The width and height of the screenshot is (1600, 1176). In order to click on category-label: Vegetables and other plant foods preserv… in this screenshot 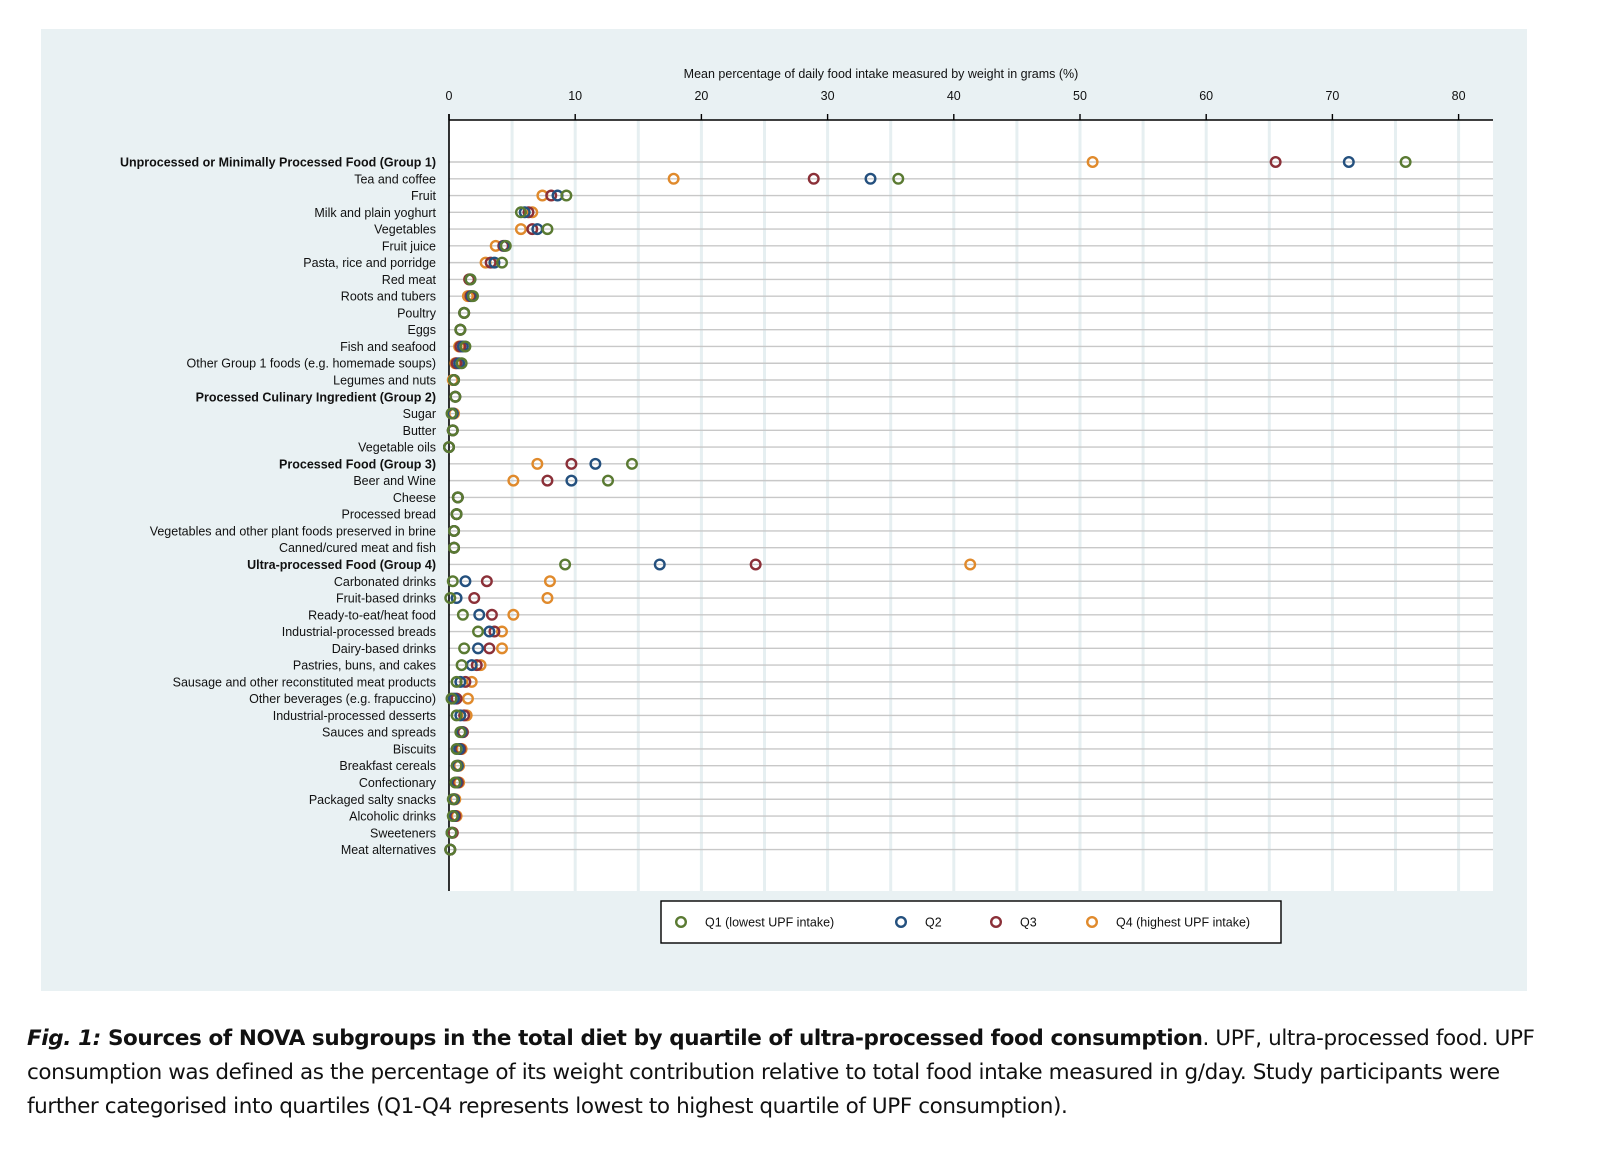, I will do `click(293, 531)`.